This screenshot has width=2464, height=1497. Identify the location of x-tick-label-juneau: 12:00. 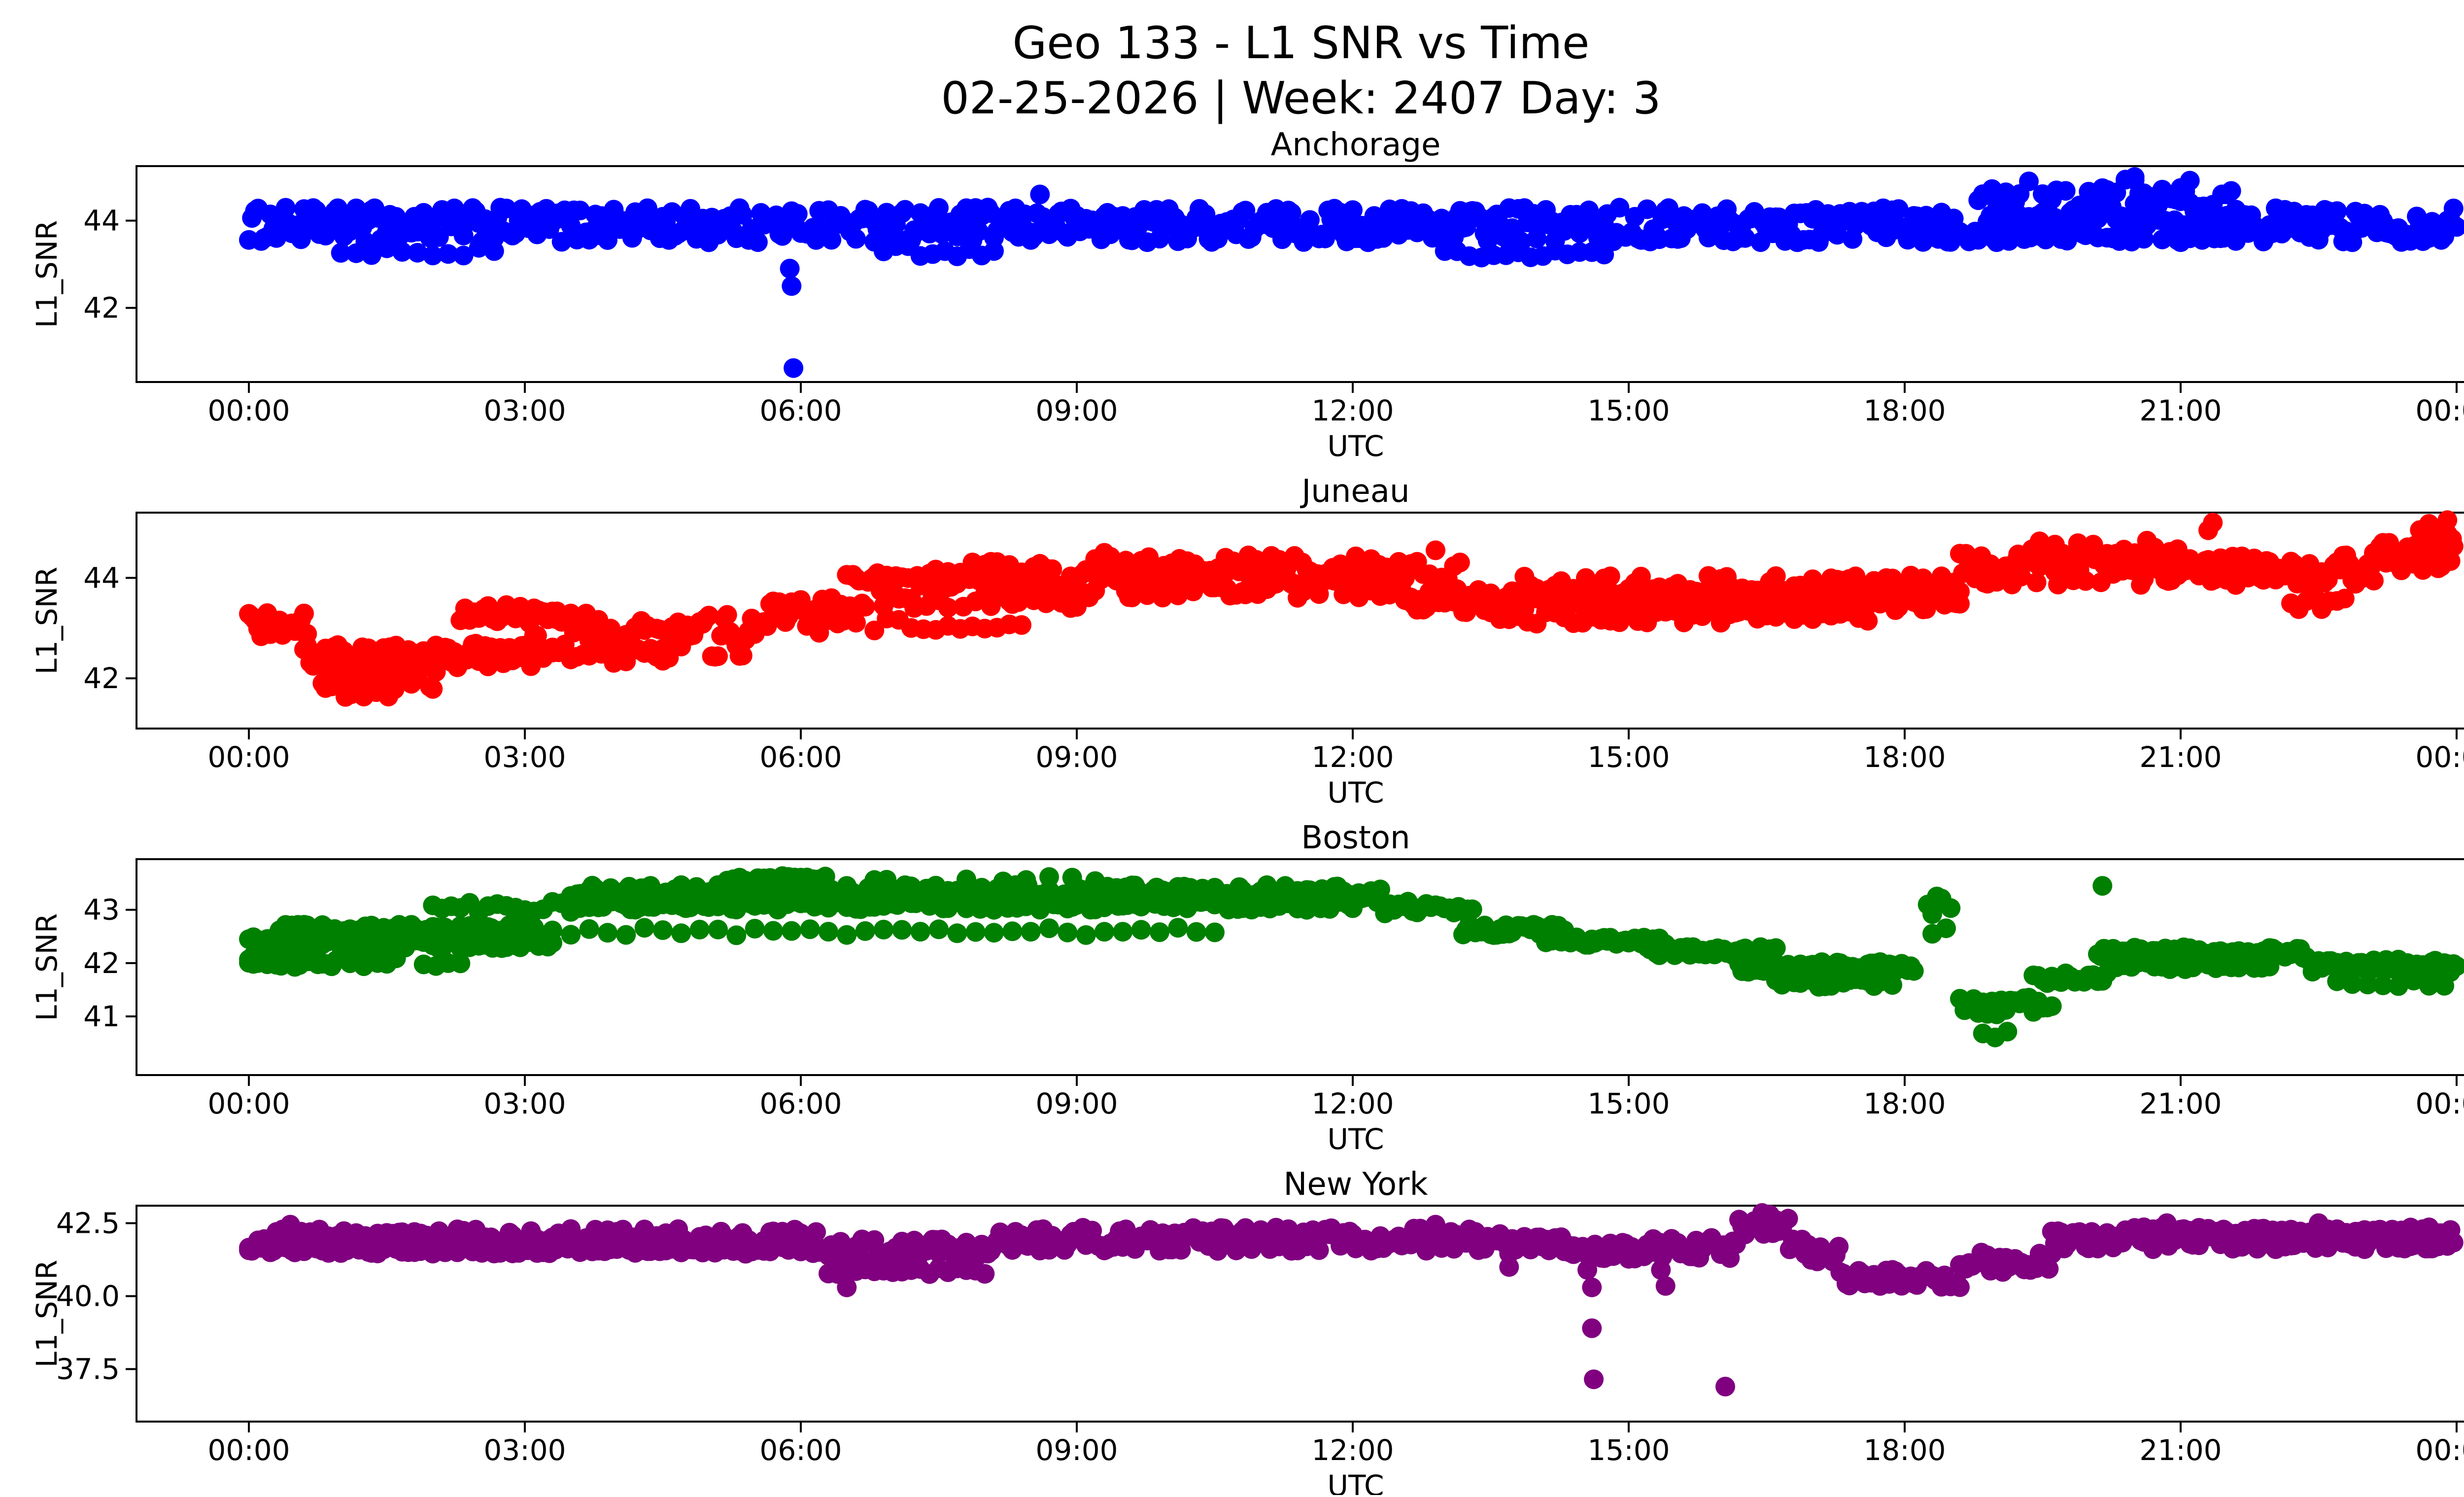
(1352, 757).